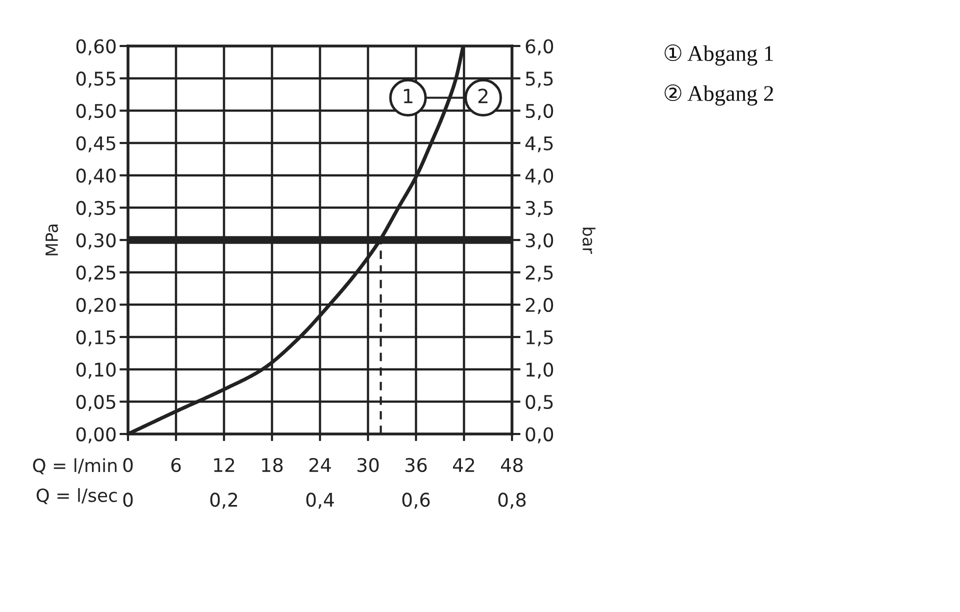 This screenshot has width=960, height=612. I want to click on x2-tick-label: 0, so click(128, 499).